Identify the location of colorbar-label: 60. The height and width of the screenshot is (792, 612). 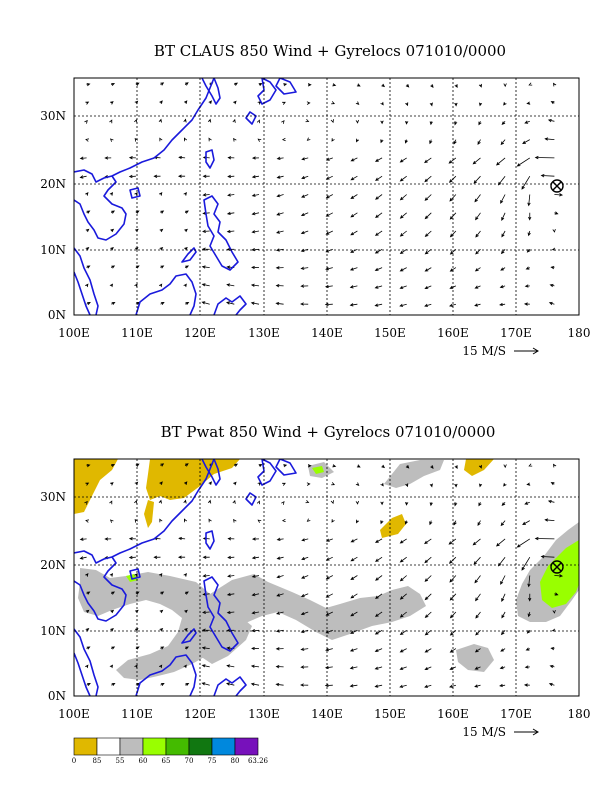
(143, 761).